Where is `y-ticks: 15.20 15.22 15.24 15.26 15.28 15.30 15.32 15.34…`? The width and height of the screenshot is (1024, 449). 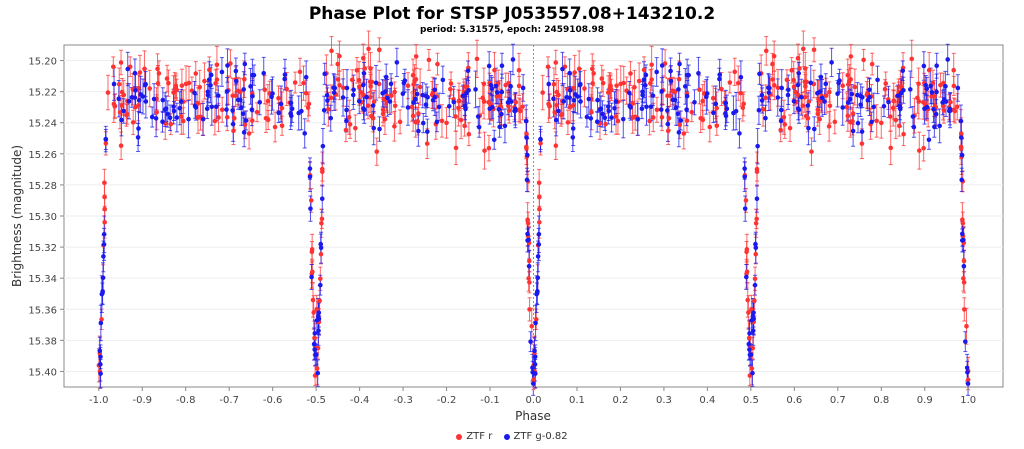
y-ticks: 15.20 15.22 15.24 15.26 15.28 15.30 15.32 15.34… is located at coordinates (46, 217).